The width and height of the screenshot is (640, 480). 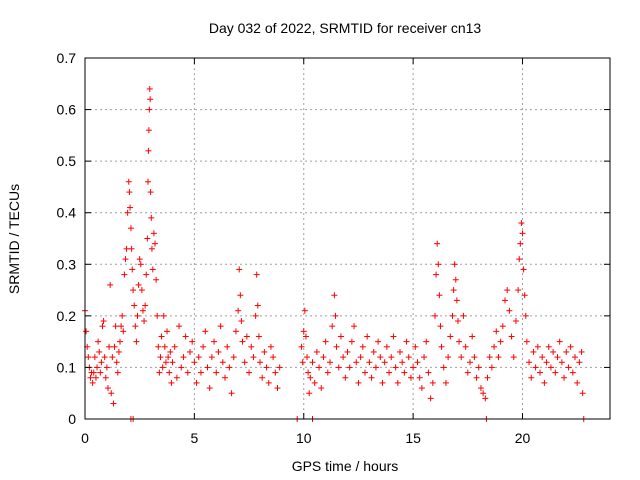 What do you see at coordinates (67, 110) in the screenshot?
I see `y-tick-label: 0.6` at bounding box center [67, 110].